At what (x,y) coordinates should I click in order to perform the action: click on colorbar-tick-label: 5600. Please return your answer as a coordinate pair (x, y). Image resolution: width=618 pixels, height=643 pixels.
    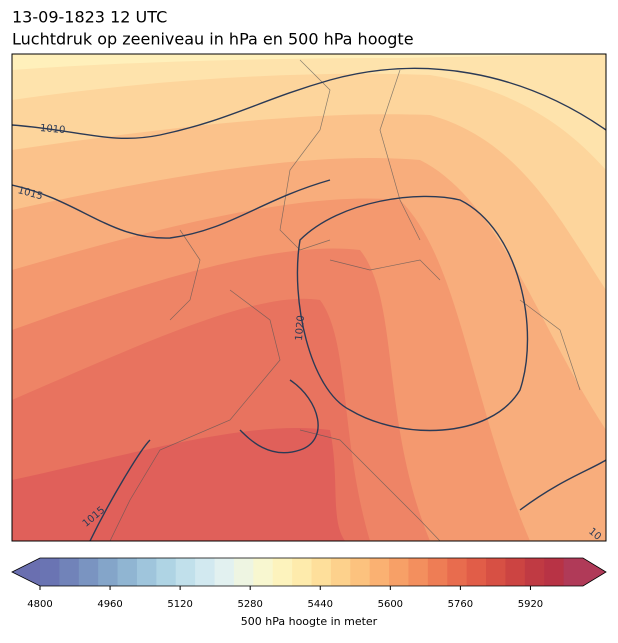
    Looking at the image, I should click on (390, 604).